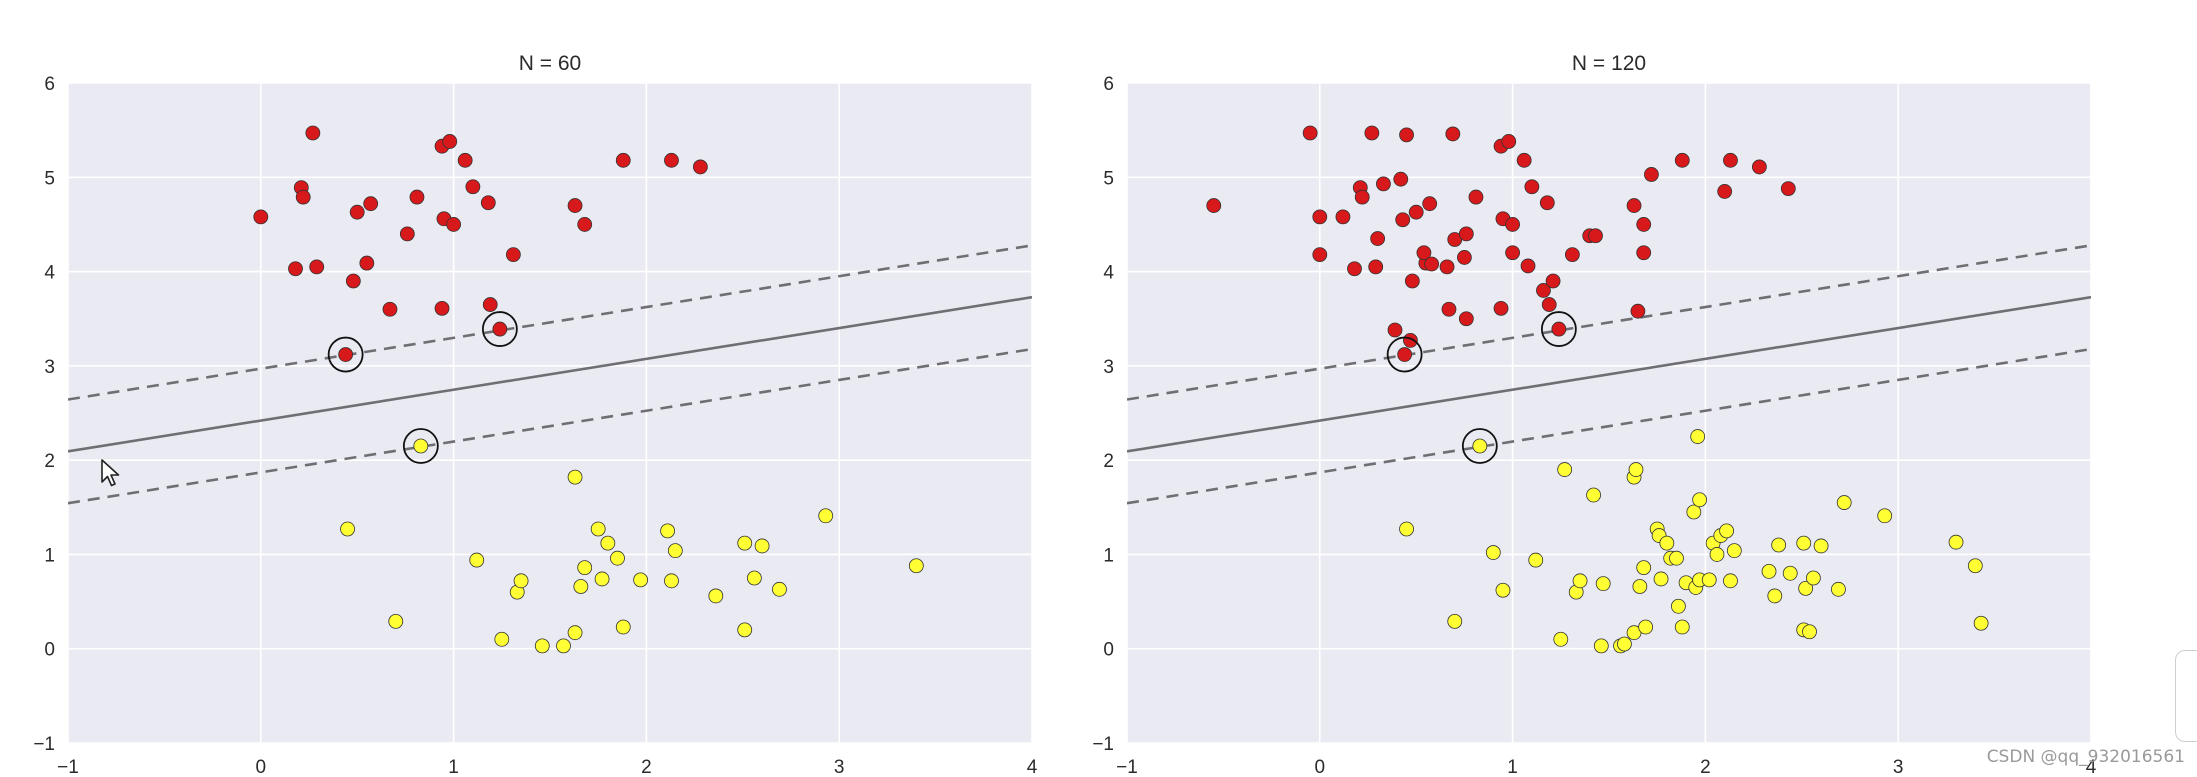 This screenshot has width=2197, height=777. I want to click on x-tick-label: 1, so click(1512, 767).